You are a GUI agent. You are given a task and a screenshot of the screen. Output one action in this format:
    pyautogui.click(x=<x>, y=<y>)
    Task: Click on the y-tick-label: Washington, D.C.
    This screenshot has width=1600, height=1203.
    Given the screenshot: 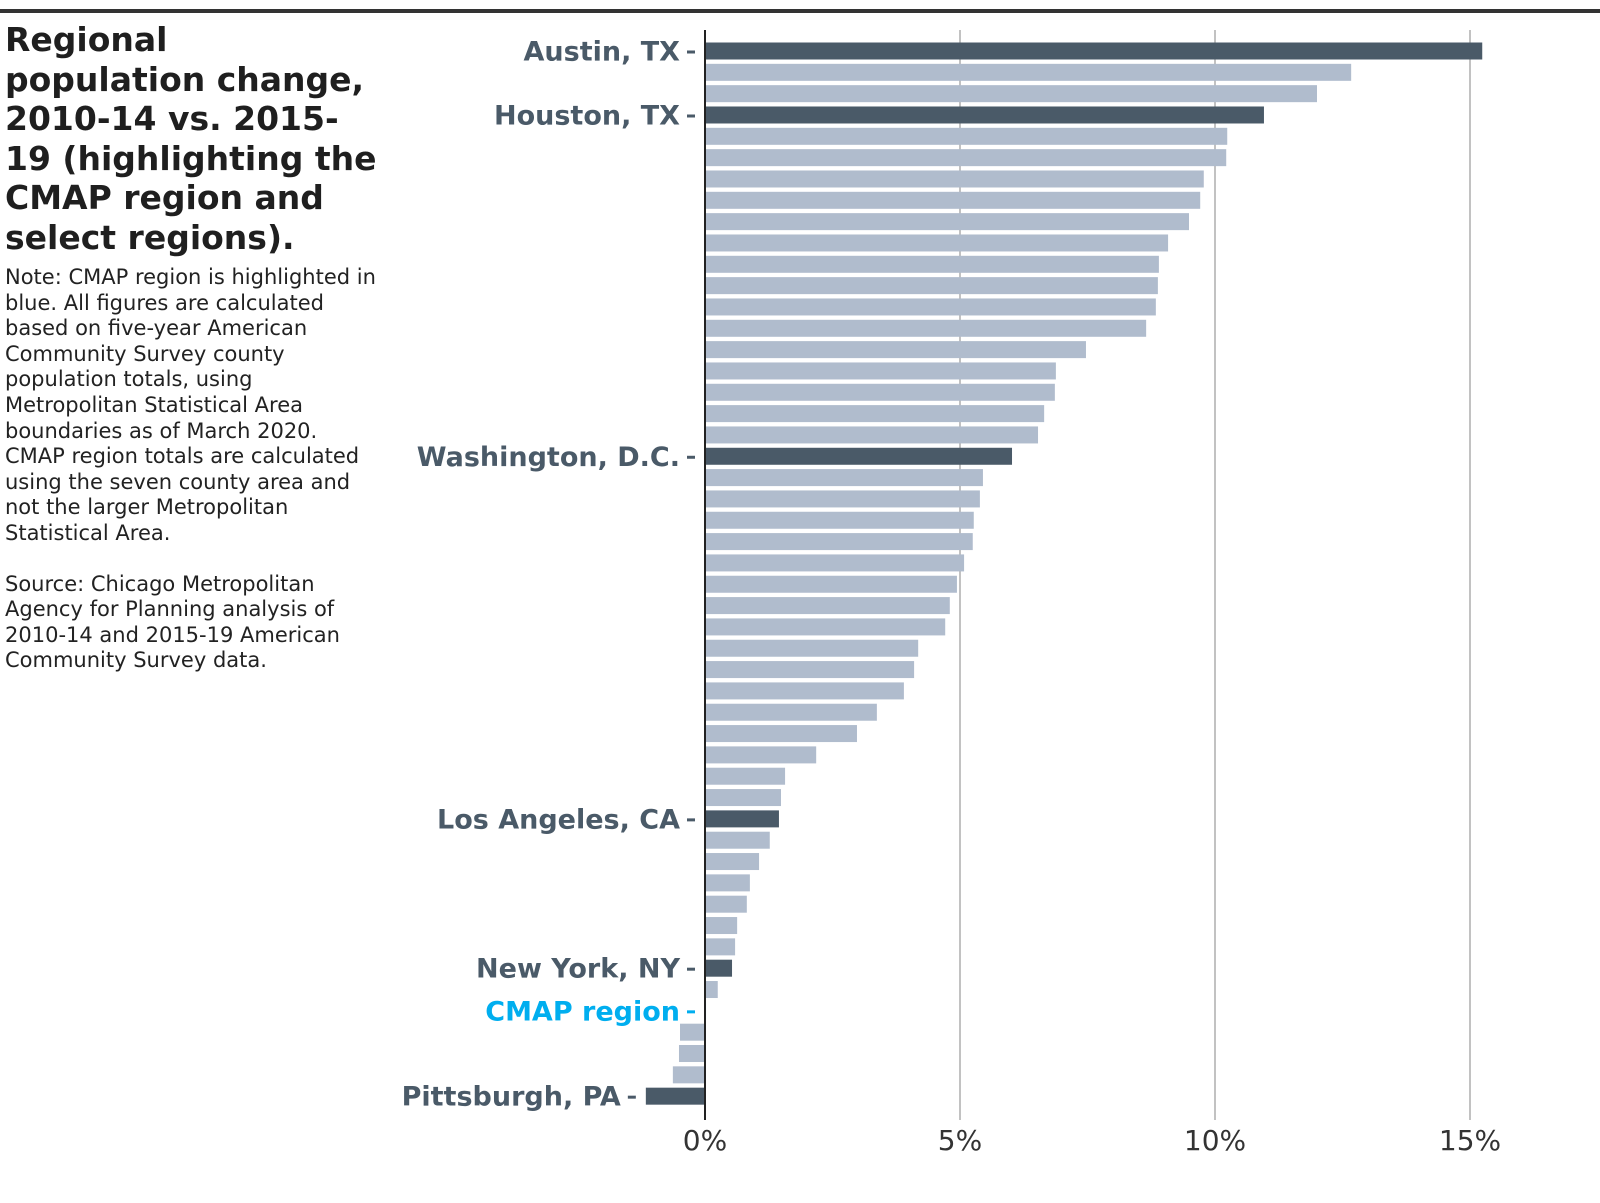 What is the action you would take?
    pyautogui.click(x=548, y=457)
    